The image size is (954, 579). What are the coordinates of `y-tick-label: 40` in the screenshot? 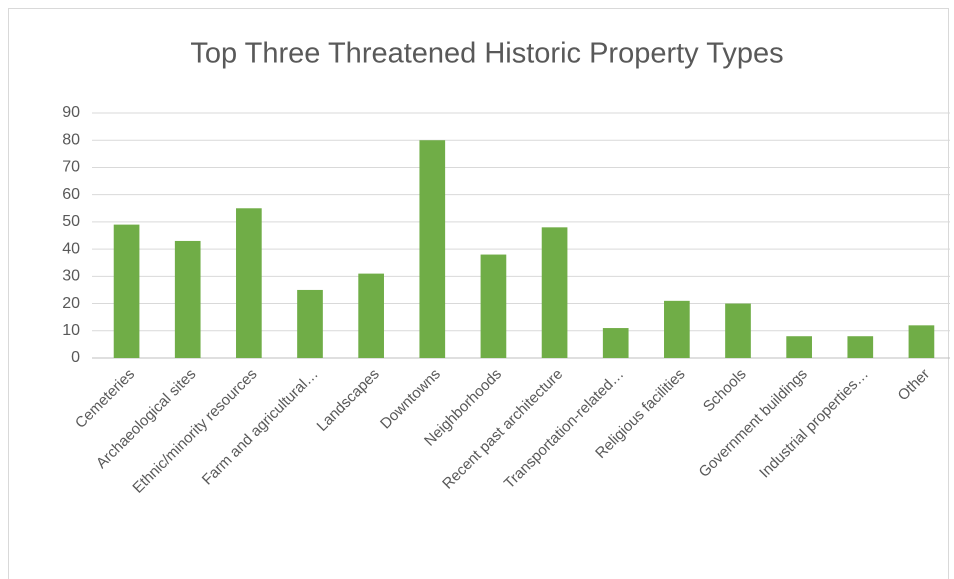 It's located at (71, 248).